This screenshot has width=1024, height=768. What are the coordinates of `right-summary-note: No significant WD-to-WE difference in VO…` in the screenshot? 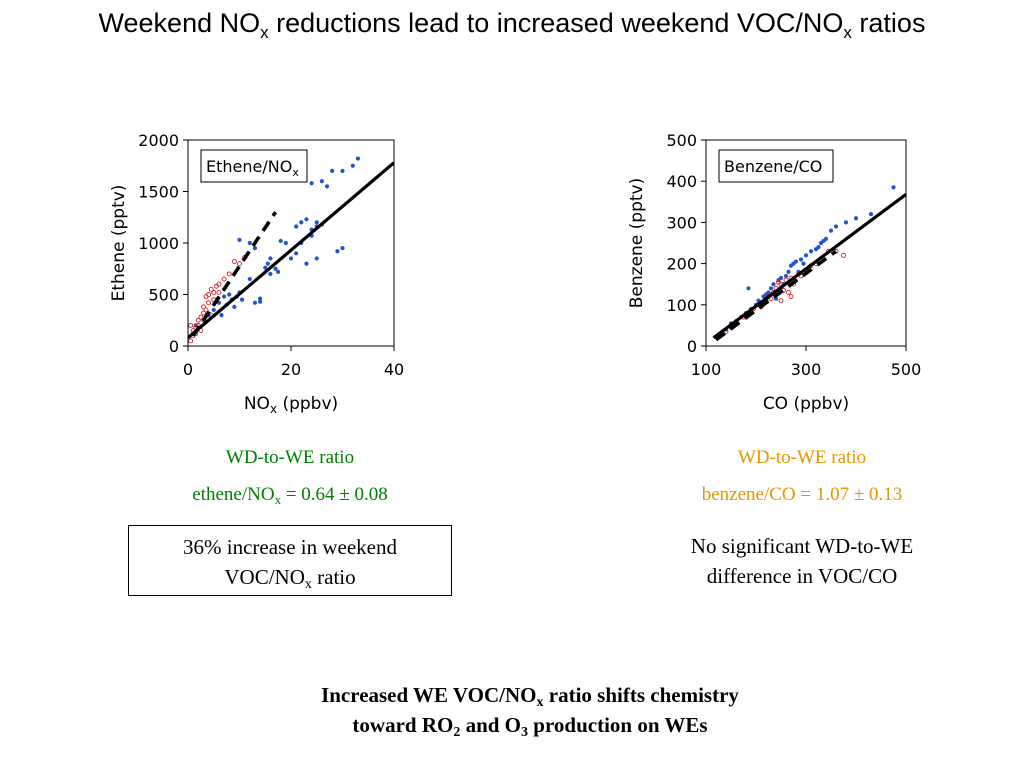 It's located at (802, 561).